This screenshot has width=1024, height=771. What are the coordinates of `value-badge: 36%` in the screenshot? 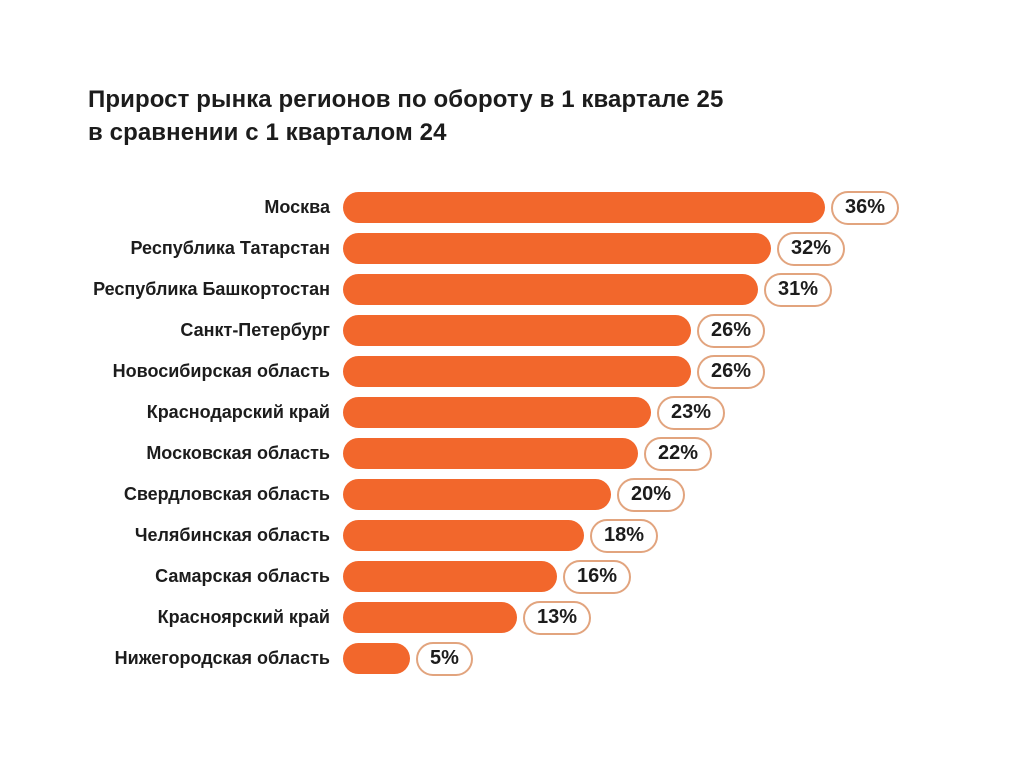 It's located at (865, 207).